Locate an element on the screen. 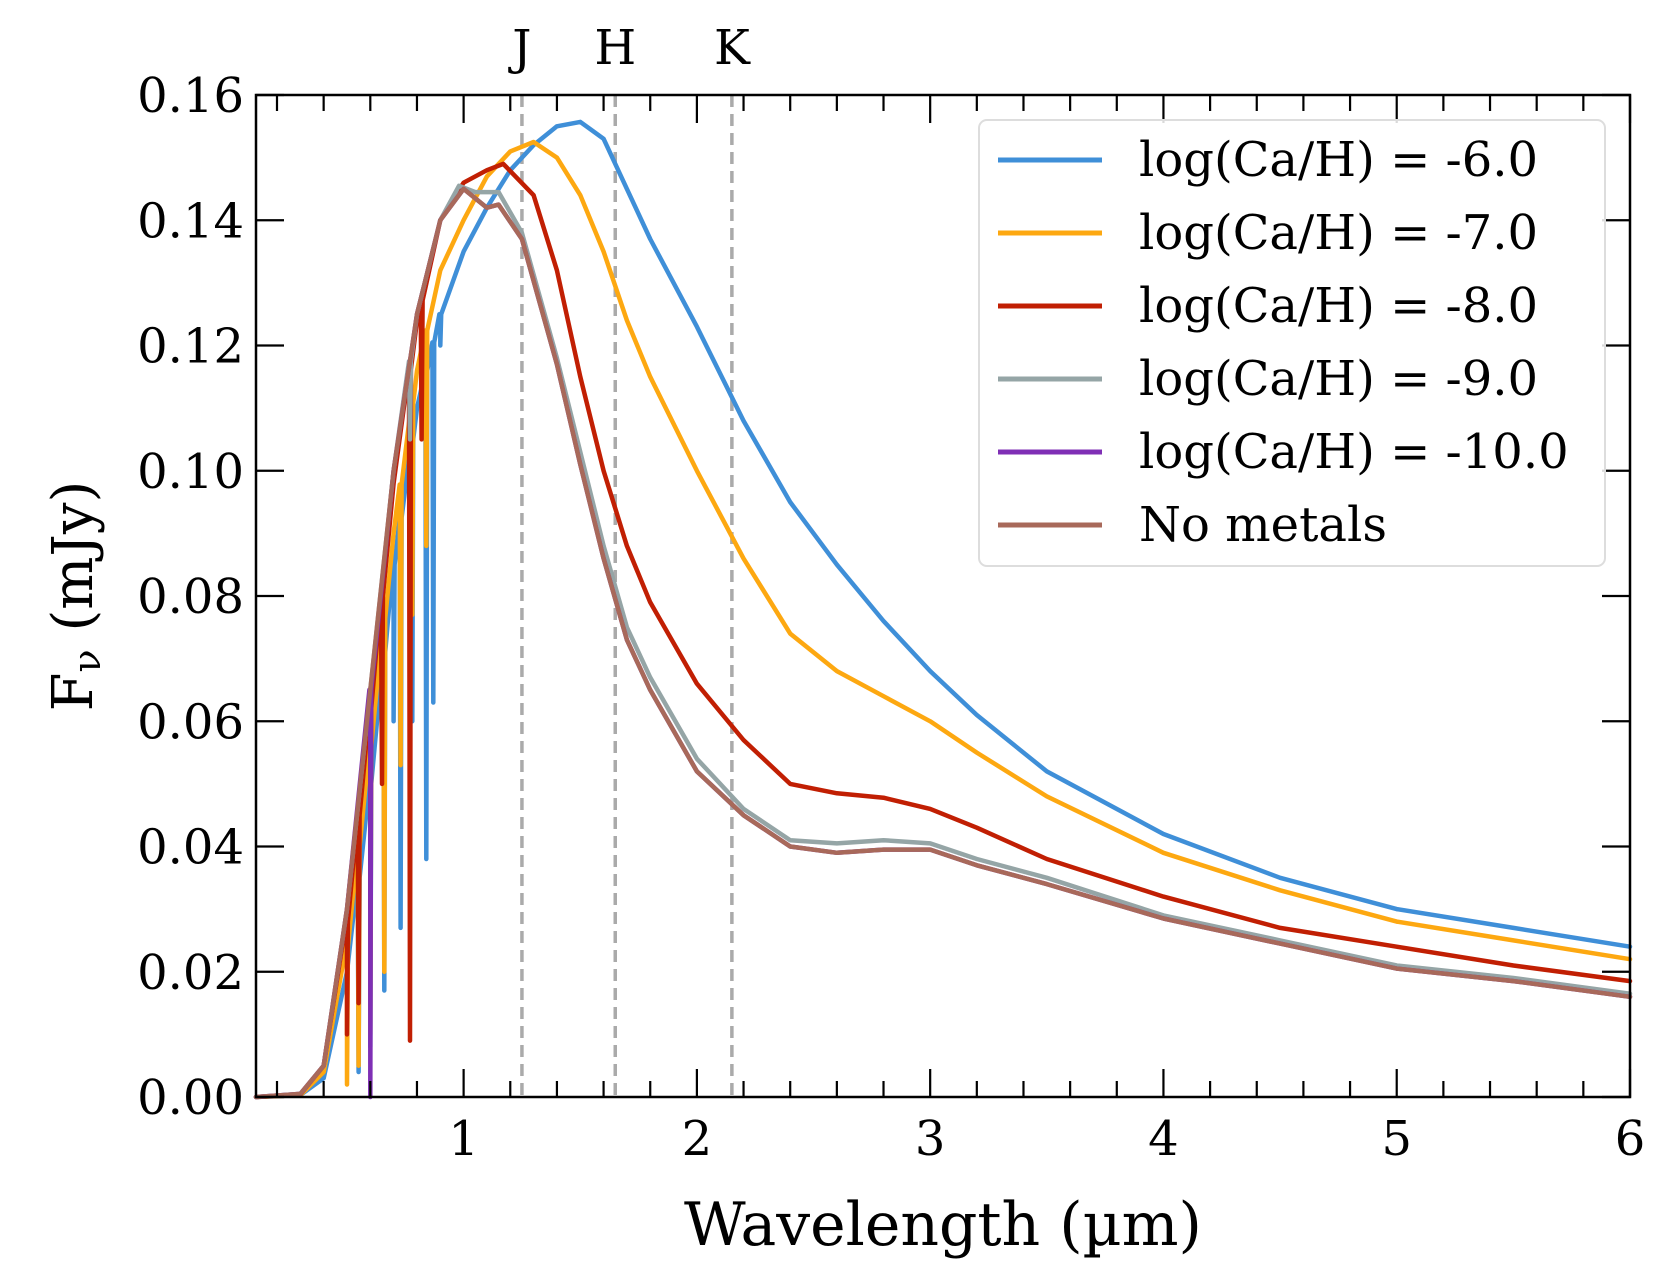 The image size is (1677, 1265). y-tick-label: 0.02 is located at coordinates (190, 973).